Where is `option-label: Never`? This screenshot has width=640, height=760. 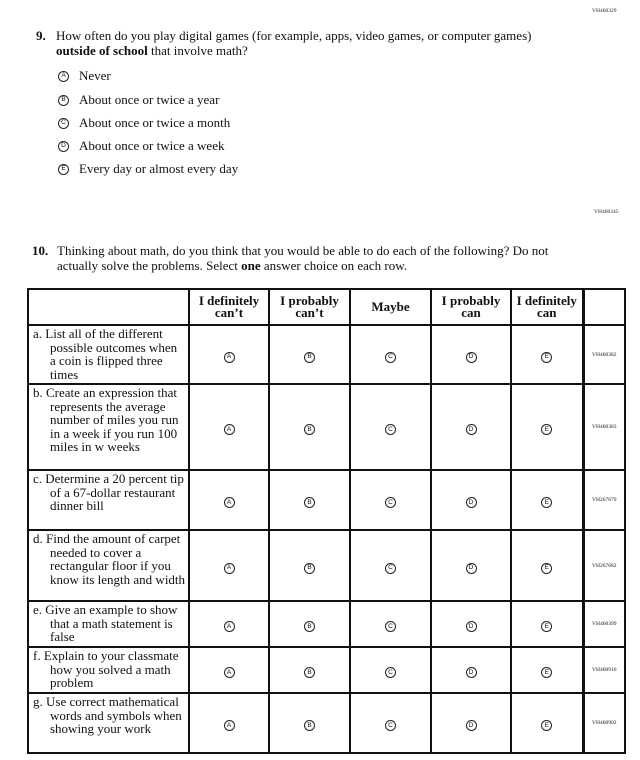
option-label: Never is located at coordinates (95, 75).